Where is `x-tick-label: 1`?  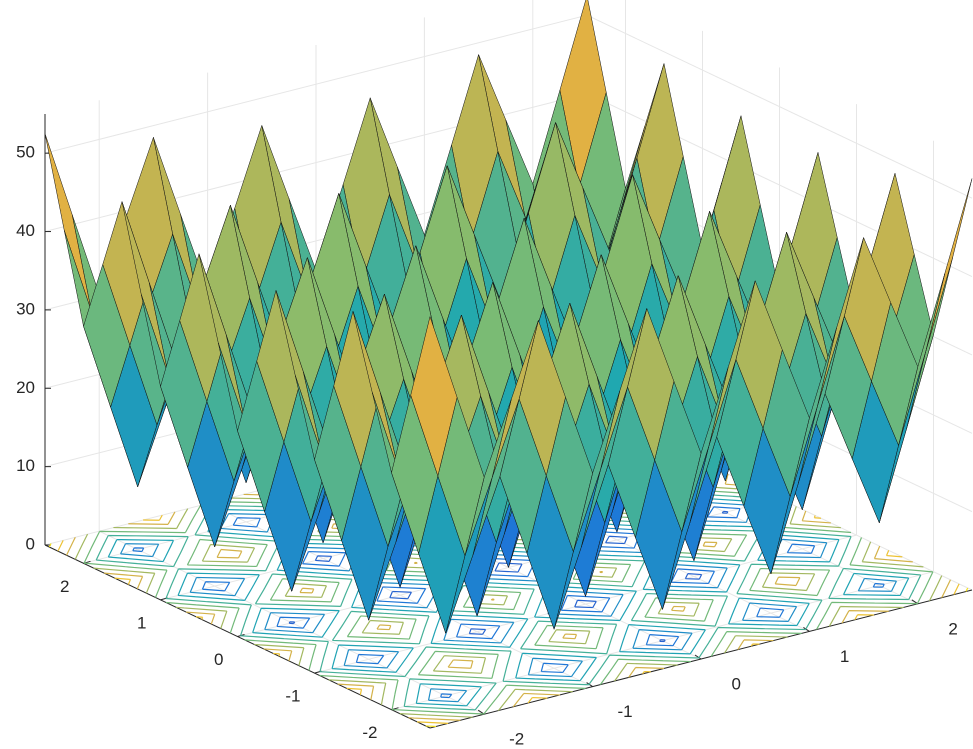
x-tick-label: 1 is located at coordinates (844, 656).